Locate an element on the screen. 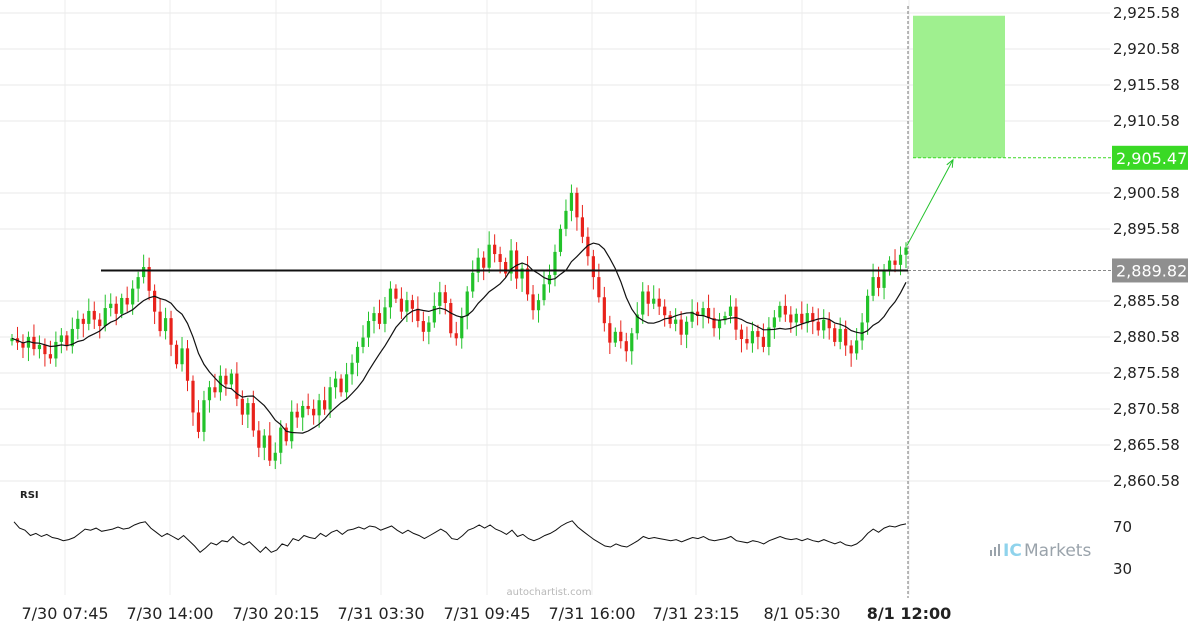 The height and width of the screenshot is (630, 1200). resistance-price-label: 2,889.82 is located at coordinates (1151, 270).